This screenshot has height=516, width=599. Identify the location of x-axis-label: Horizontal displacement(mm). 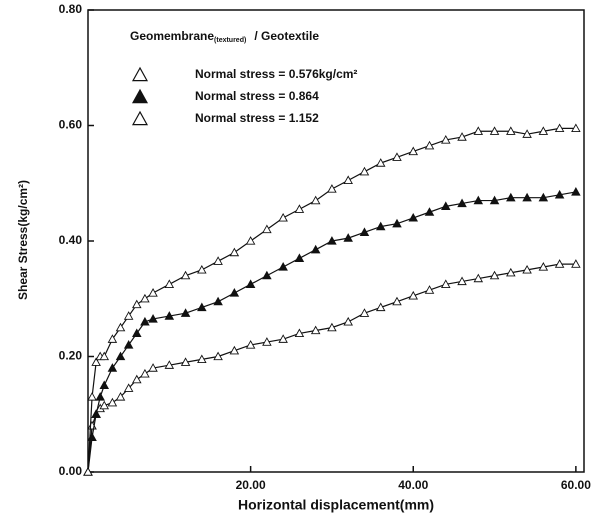
(336, 505).